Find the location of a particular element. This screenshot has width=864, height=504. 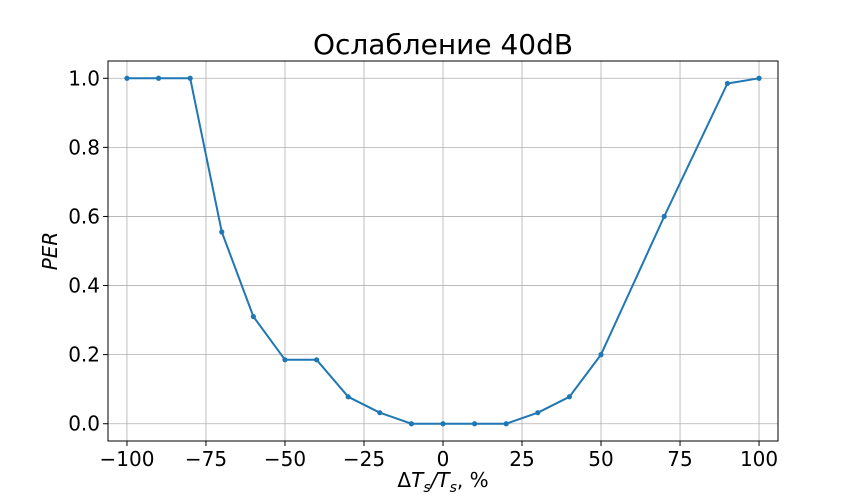

y-tick-label: 0.4 is located at coordinates (84, 286).